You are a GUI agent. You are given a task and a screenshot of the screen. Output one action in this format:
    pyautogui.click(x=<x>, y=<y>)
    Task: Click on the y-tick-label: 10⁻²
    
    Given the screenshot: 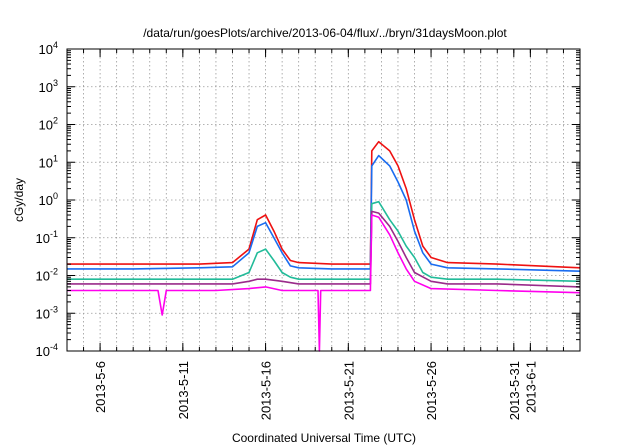 What is the action you would take?
    pyautogui.click(x=47, y=275)
    